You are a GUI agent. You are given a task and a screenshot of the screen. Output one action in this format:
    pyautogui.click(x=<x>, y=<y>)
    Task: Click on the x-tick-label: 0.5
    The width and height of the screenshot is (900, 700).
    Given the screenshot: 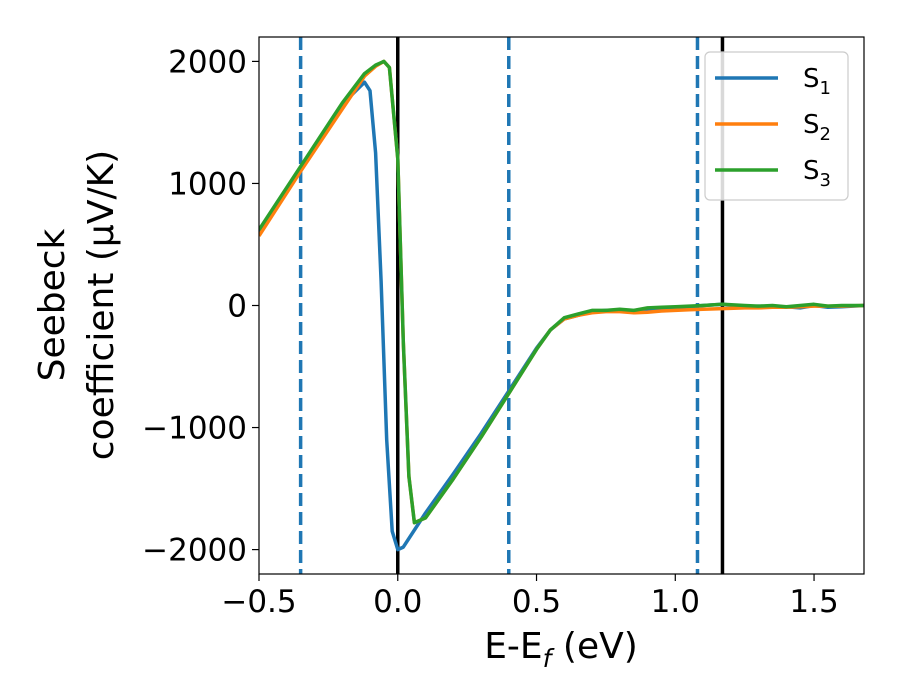 What is the action you would take?
    pyautogui.click(x=536, y=602)
    